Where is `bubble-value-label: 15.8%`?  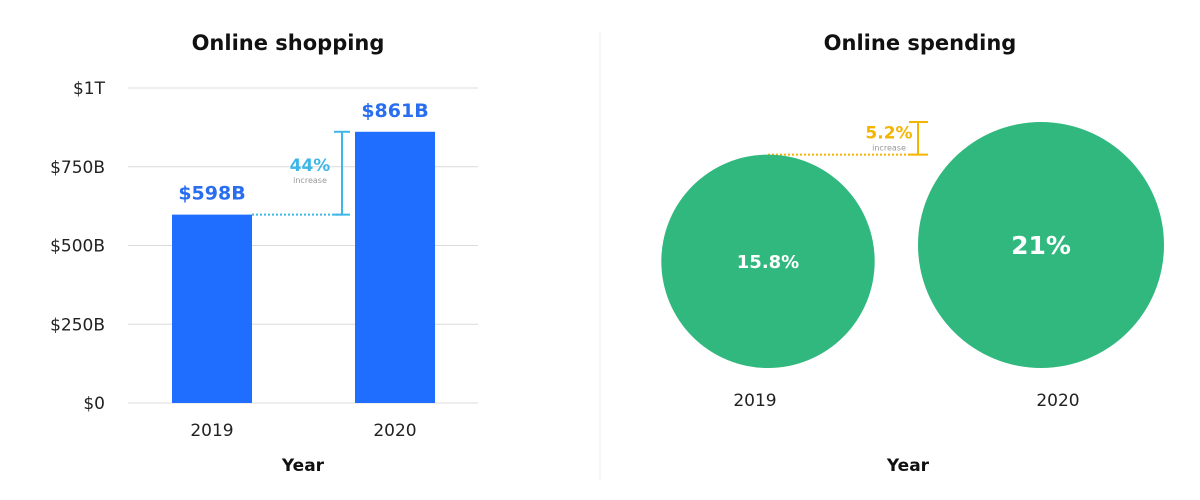 bubble-value-label: 15.8% is located at coordinates (768, 262).